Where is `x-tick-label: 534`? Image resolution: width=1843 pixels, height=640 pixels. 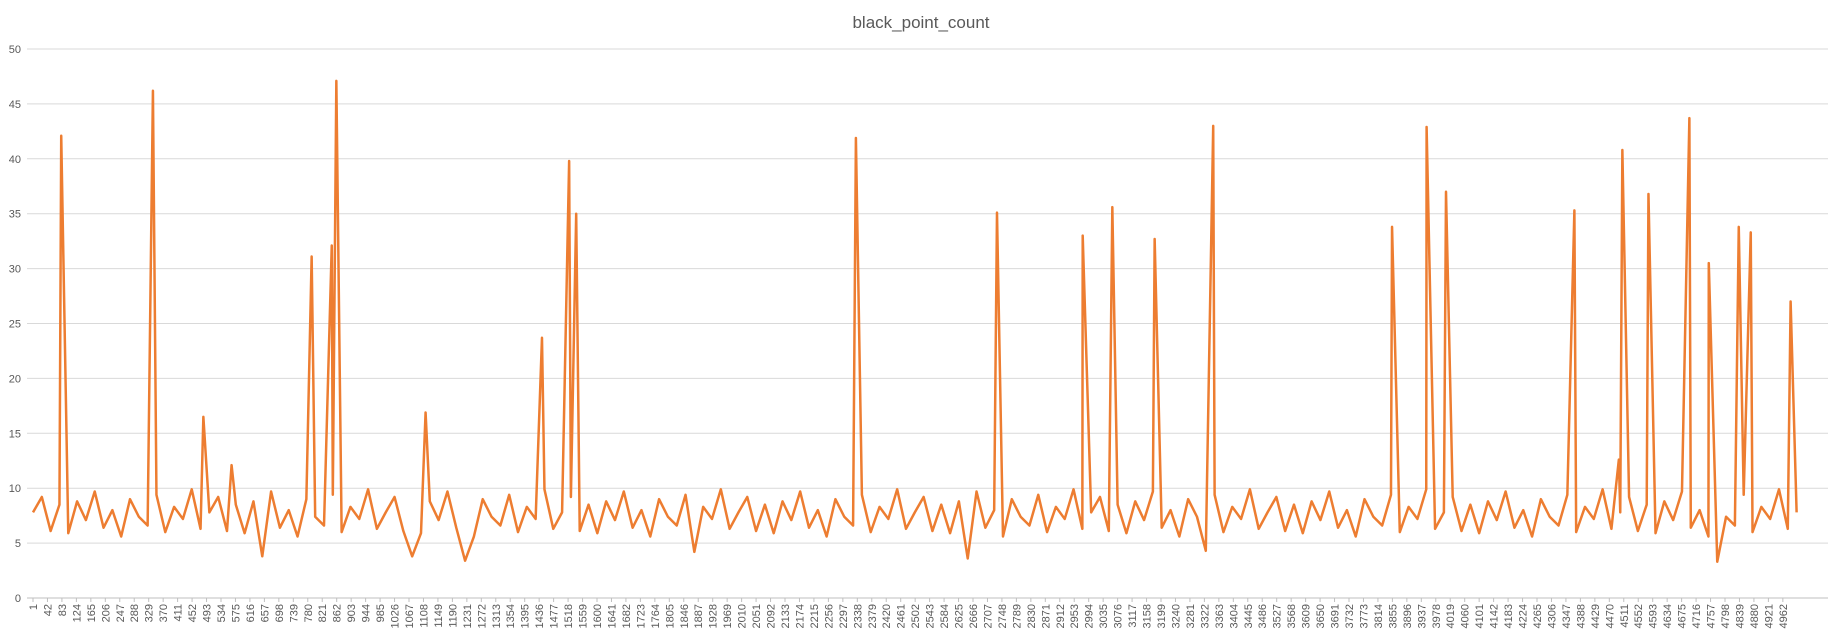 x-tick-label: 534 is located at coordinates (222, 613).